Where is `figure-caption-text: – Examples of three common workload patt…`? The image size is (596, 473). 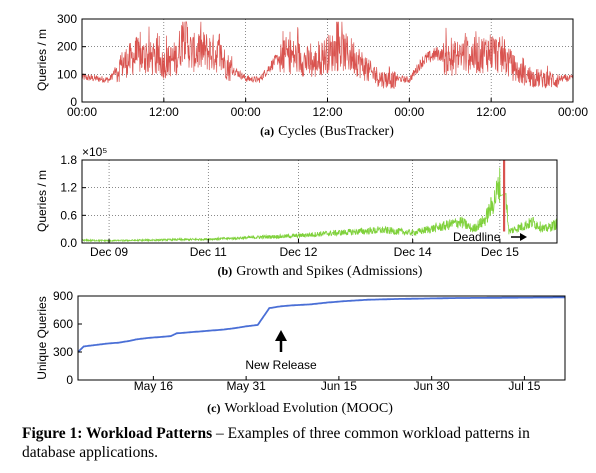
figure-caption-text: – Examples of three common workload patt… is located at coordinates (276, 443).